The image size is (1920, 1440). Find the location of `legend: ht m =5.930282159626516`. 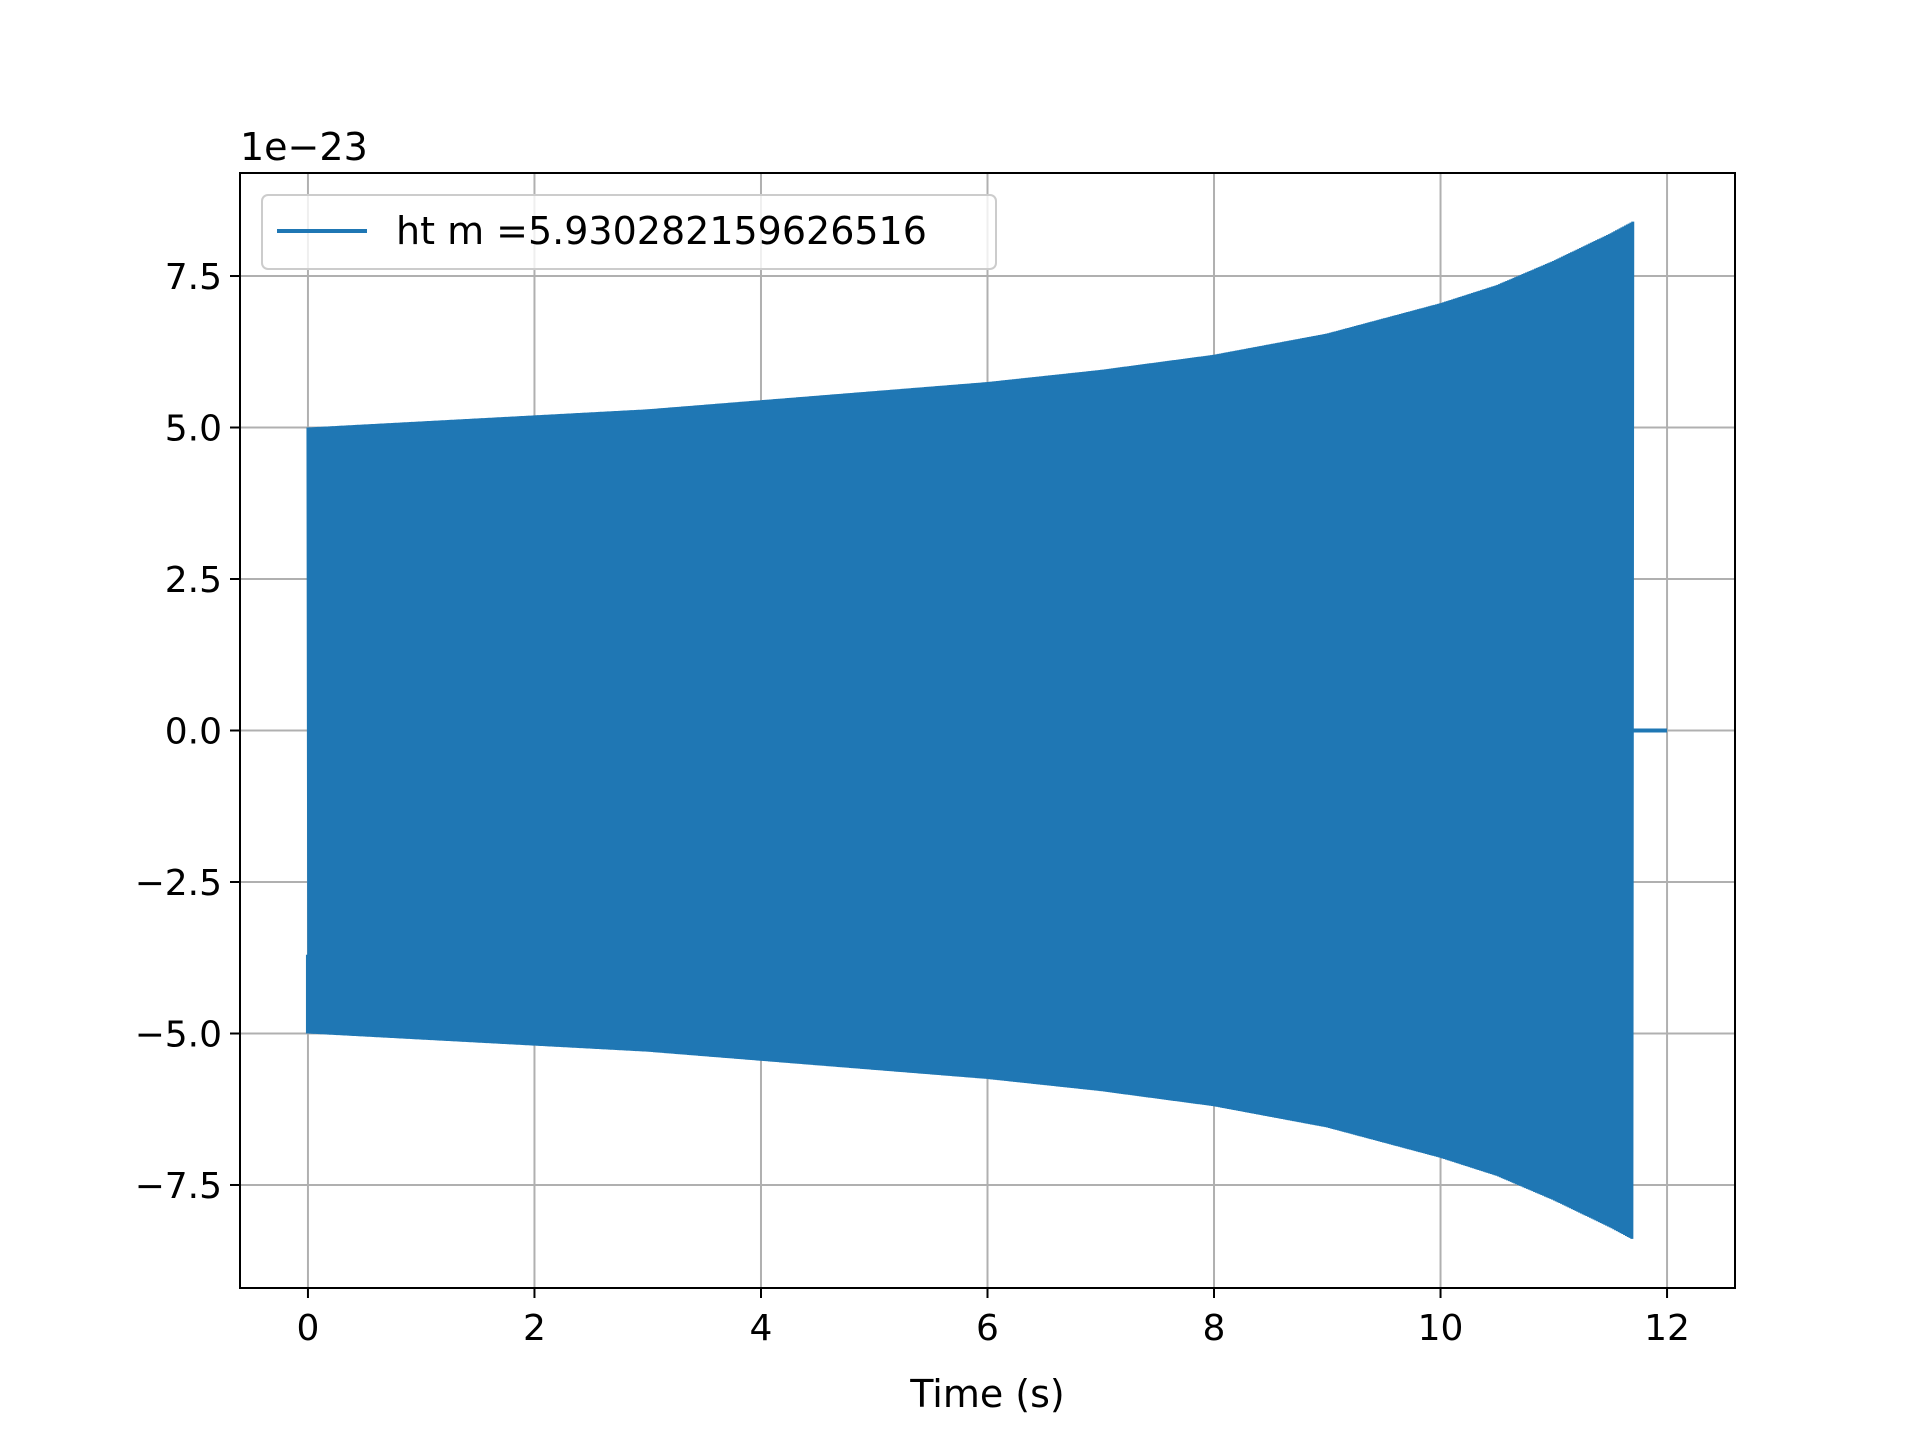

legend: ht m =5.930282159626516 is located at coordinates (629, 232).